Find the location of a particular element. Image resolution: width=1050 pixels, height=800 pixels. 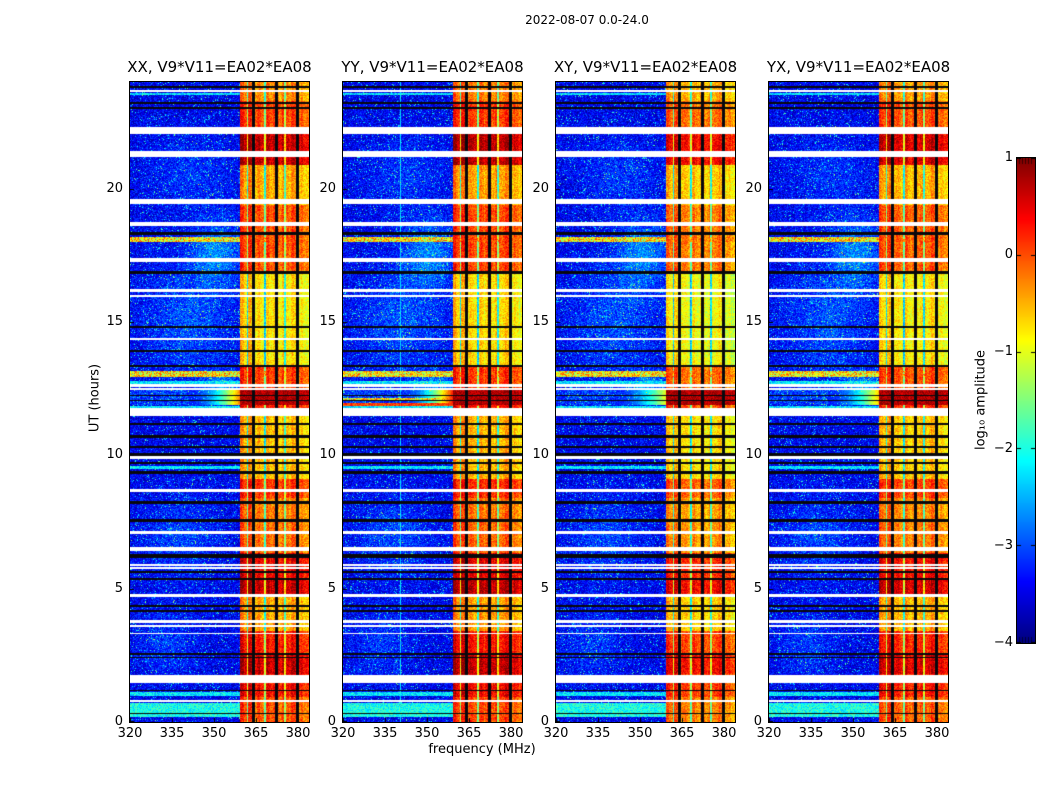

spectrogram-panel-xx is located at coordinates (219, 402).